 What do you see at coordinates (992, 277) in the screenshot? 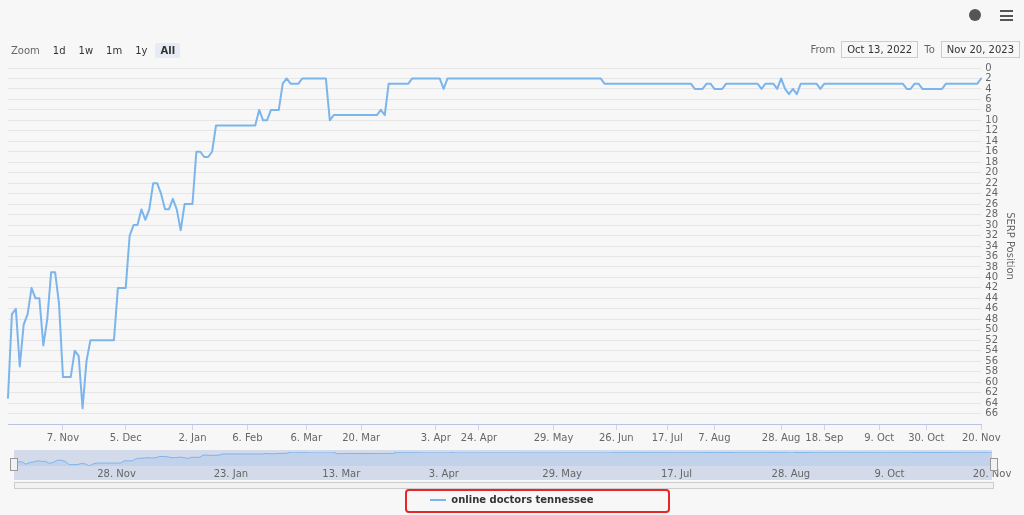
I see `y-tick-label: 40` at bounding box center [992, 277].